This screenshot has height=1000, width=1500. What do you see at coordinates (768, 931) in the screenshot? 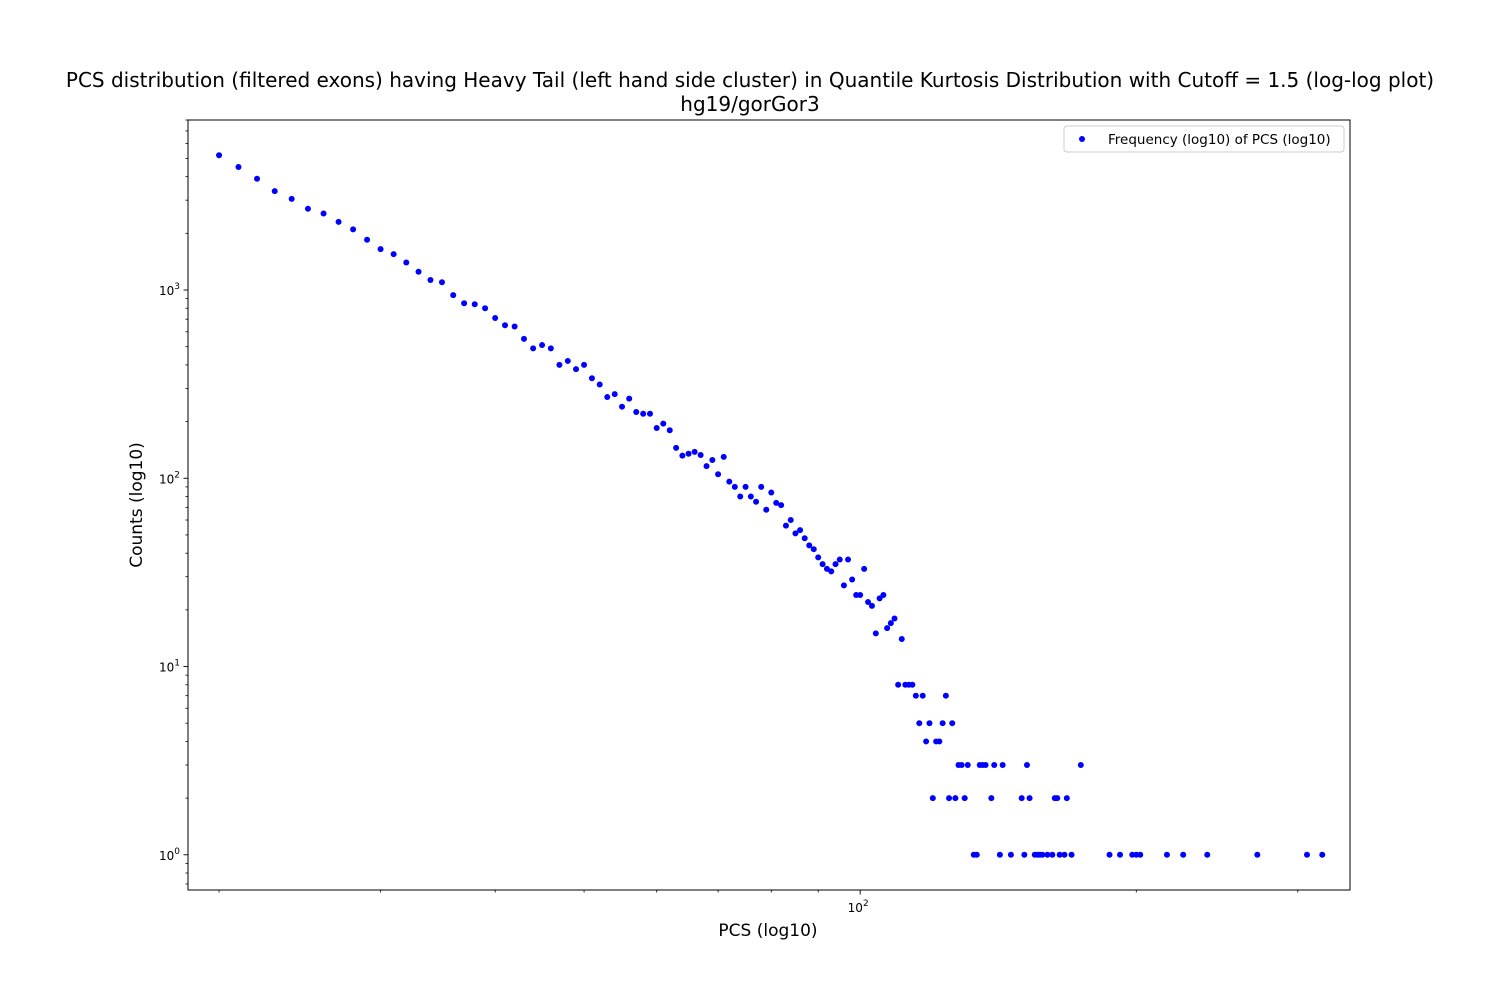
I see `x-axis-label: PCS (log10)` at bounding box center [768, 931].